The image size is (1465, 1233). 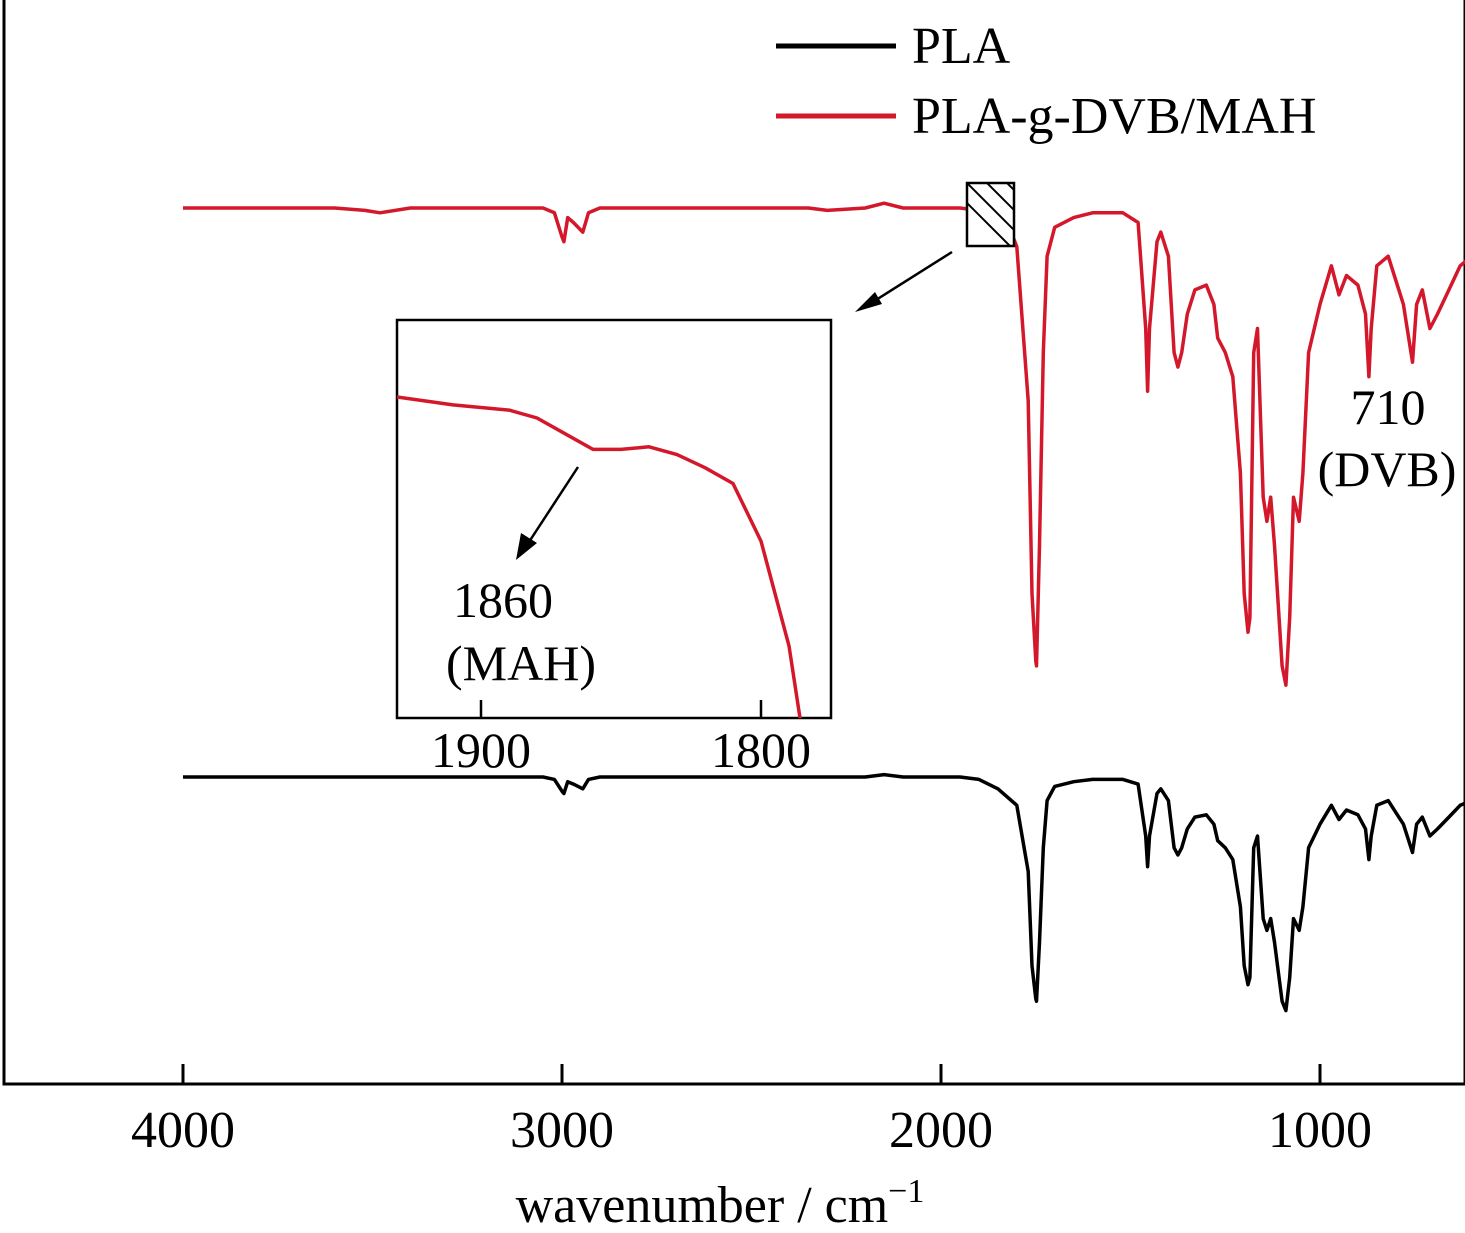 I want to click on inset-x-tick-label-1800: 1800, so click(x=761, y=750).